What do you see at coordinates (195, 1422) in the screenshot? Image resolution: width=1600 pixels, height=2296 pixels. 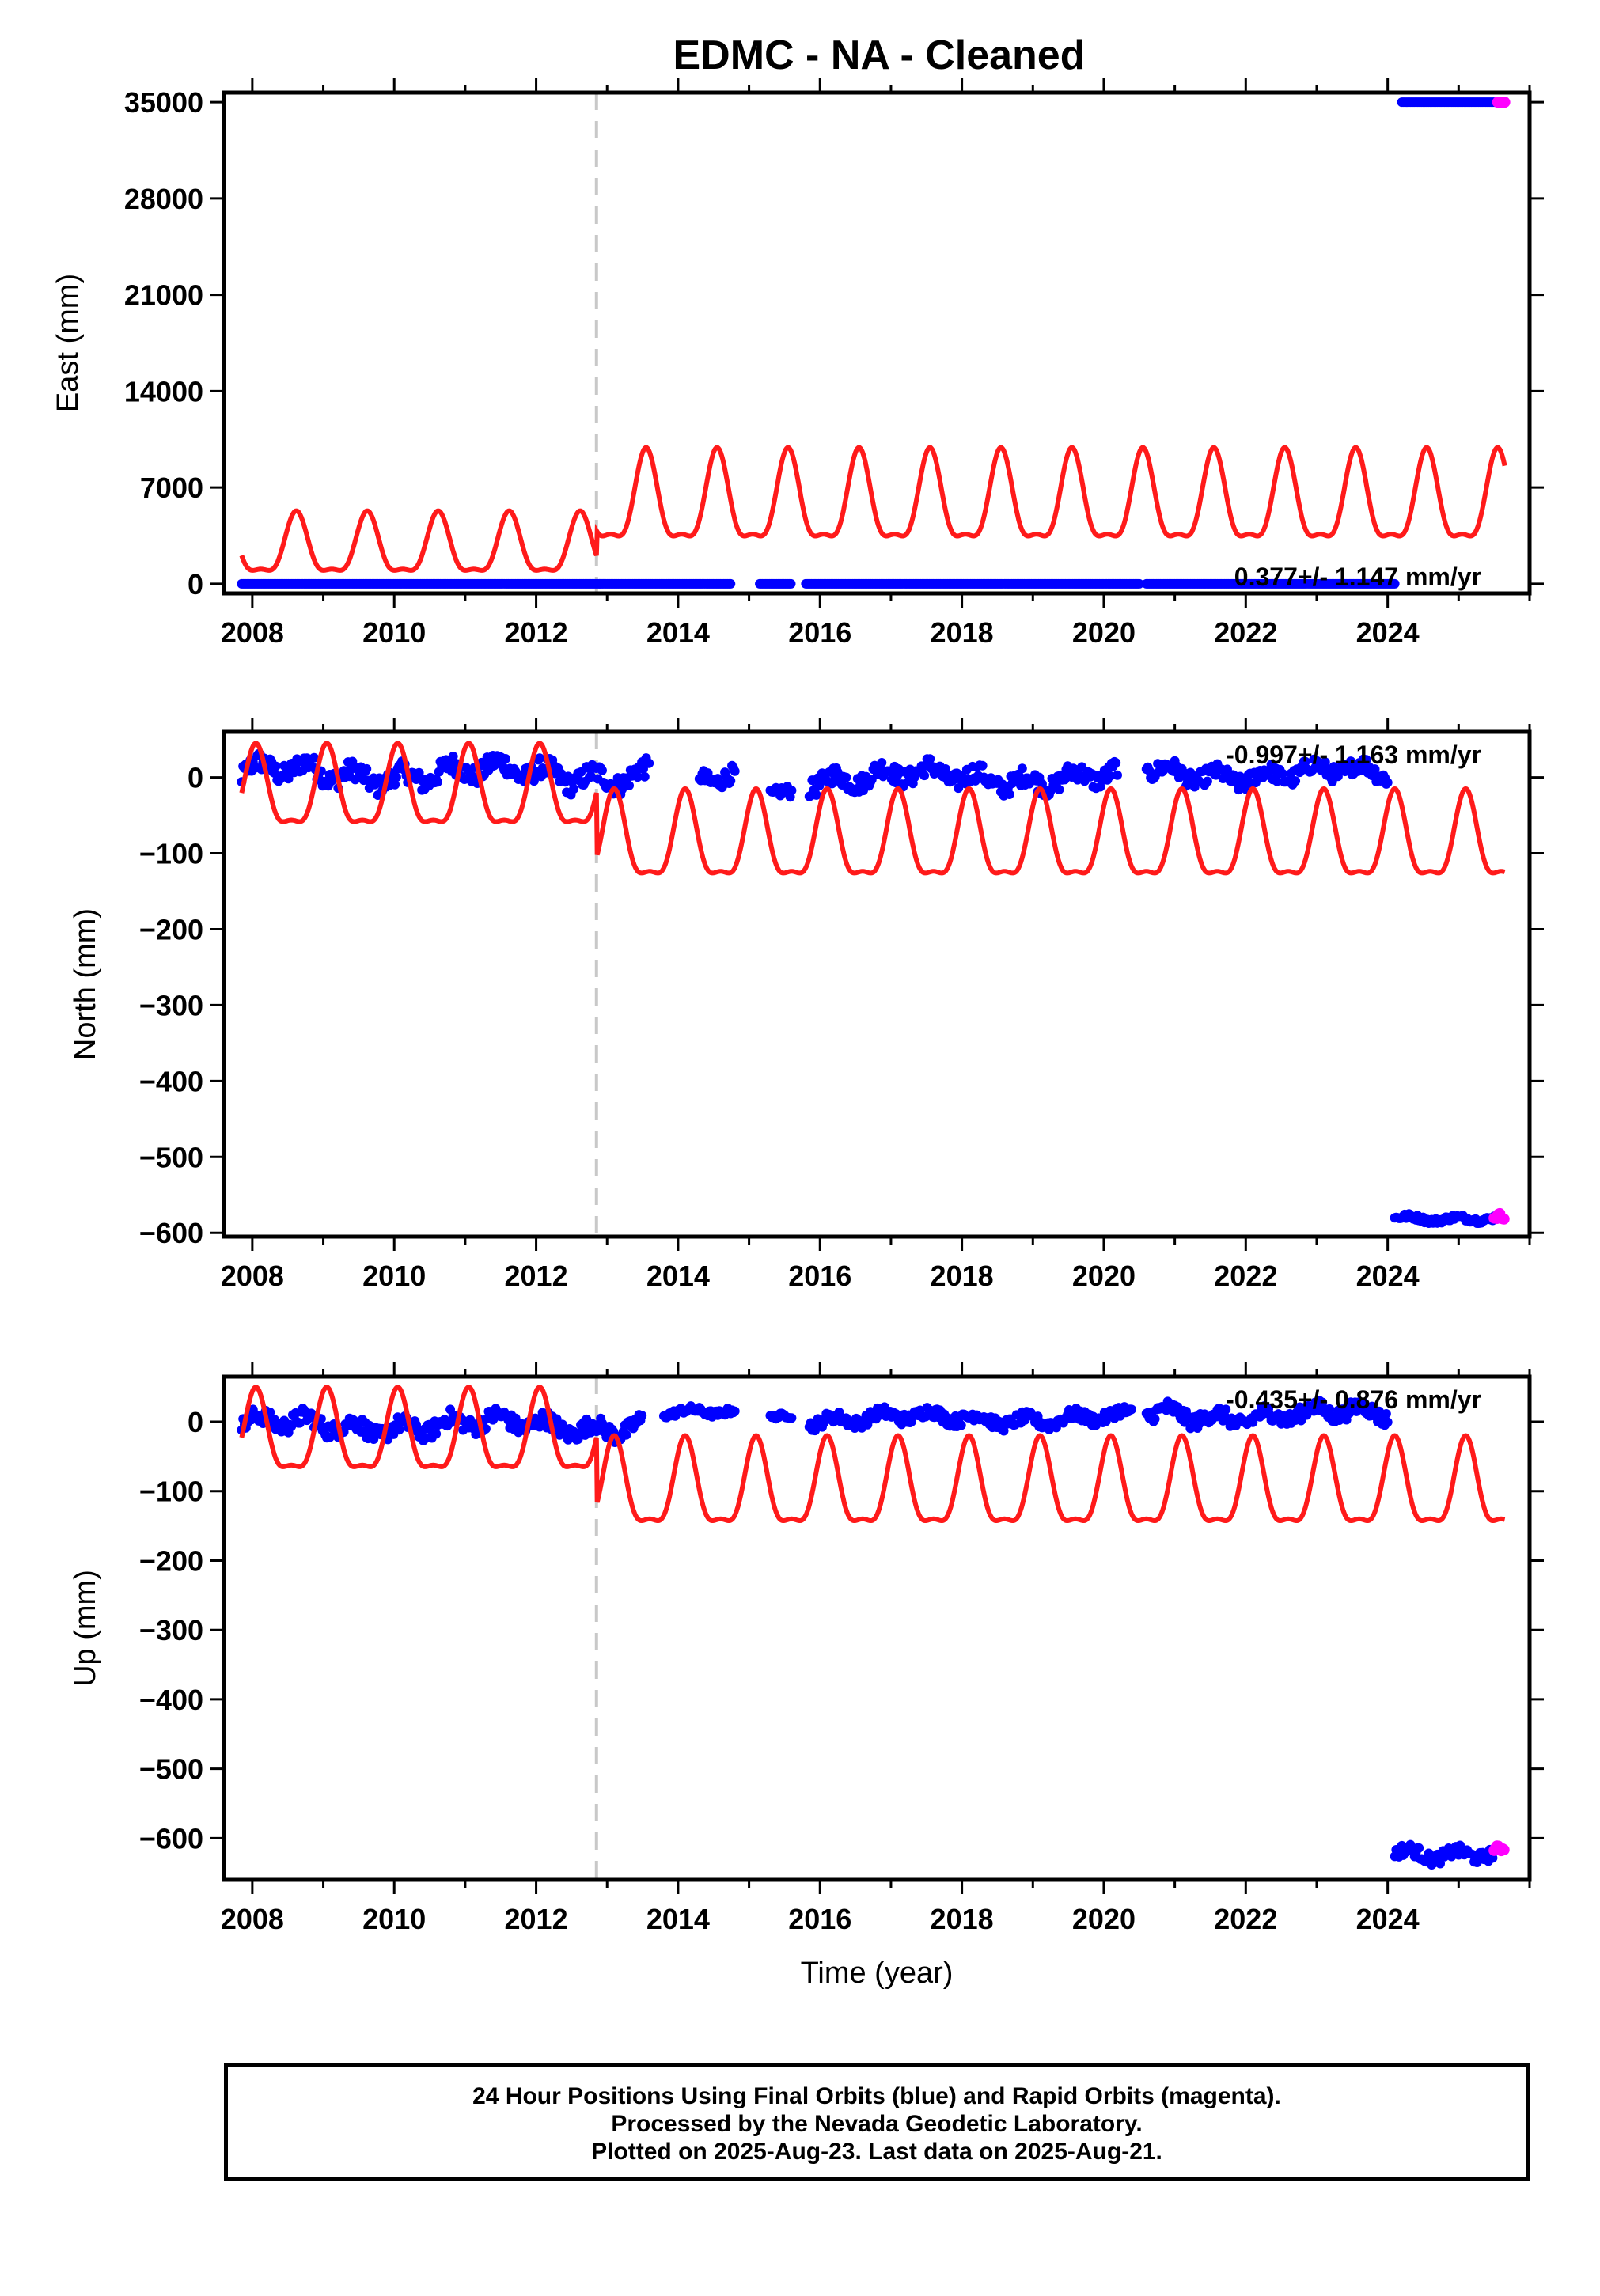 I see `y-tick-label: 0` at bounding box center [195, 1422].